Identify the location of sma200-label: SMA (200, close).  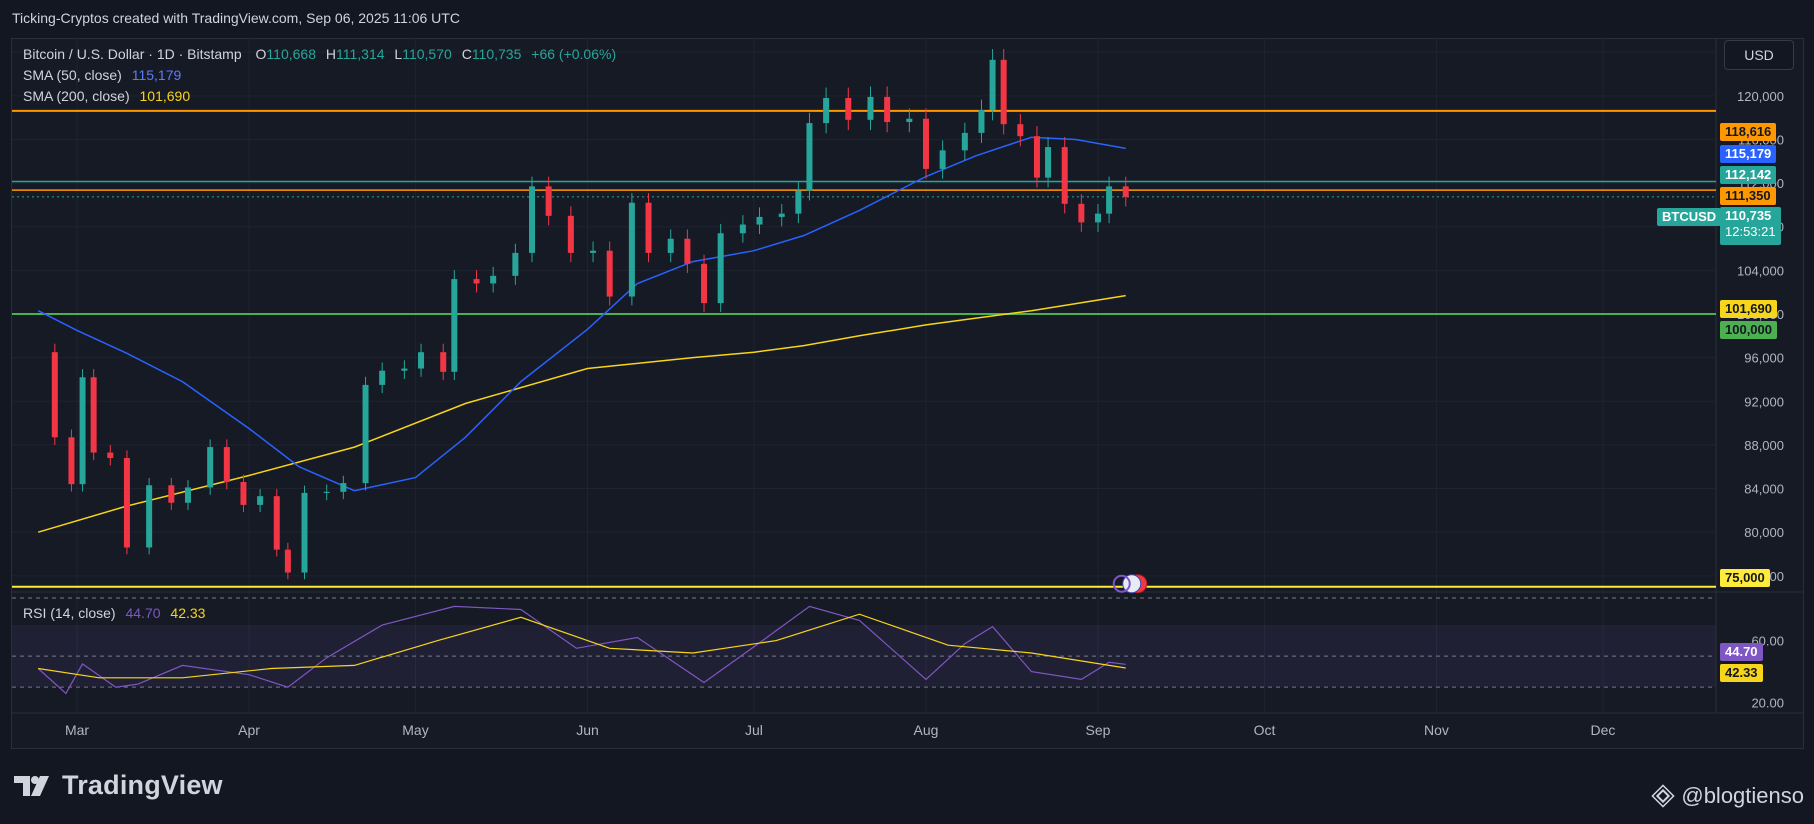
(76, 96).